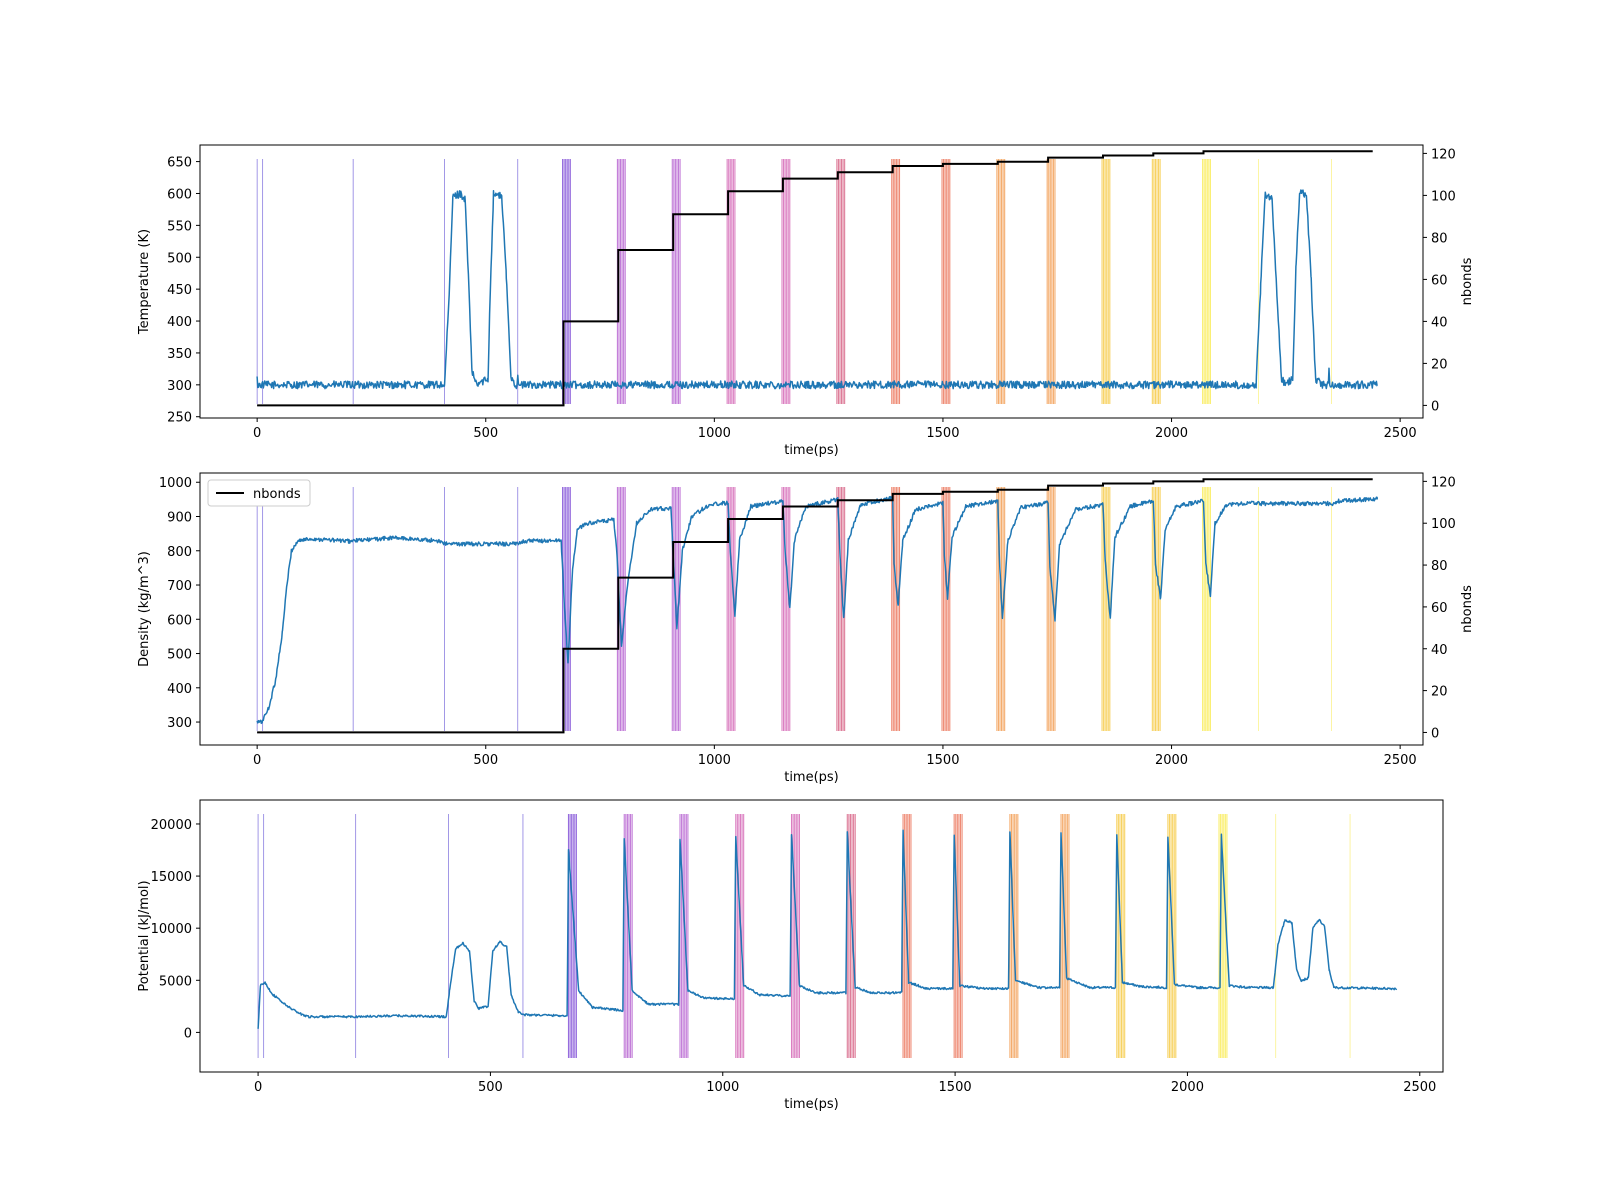 This screenshot has height=1200, width=1600. What do you see at coordinates (175, 483) in the screenshot?
I see `y-tick-label: 1000` at bounding box center [175, 483].